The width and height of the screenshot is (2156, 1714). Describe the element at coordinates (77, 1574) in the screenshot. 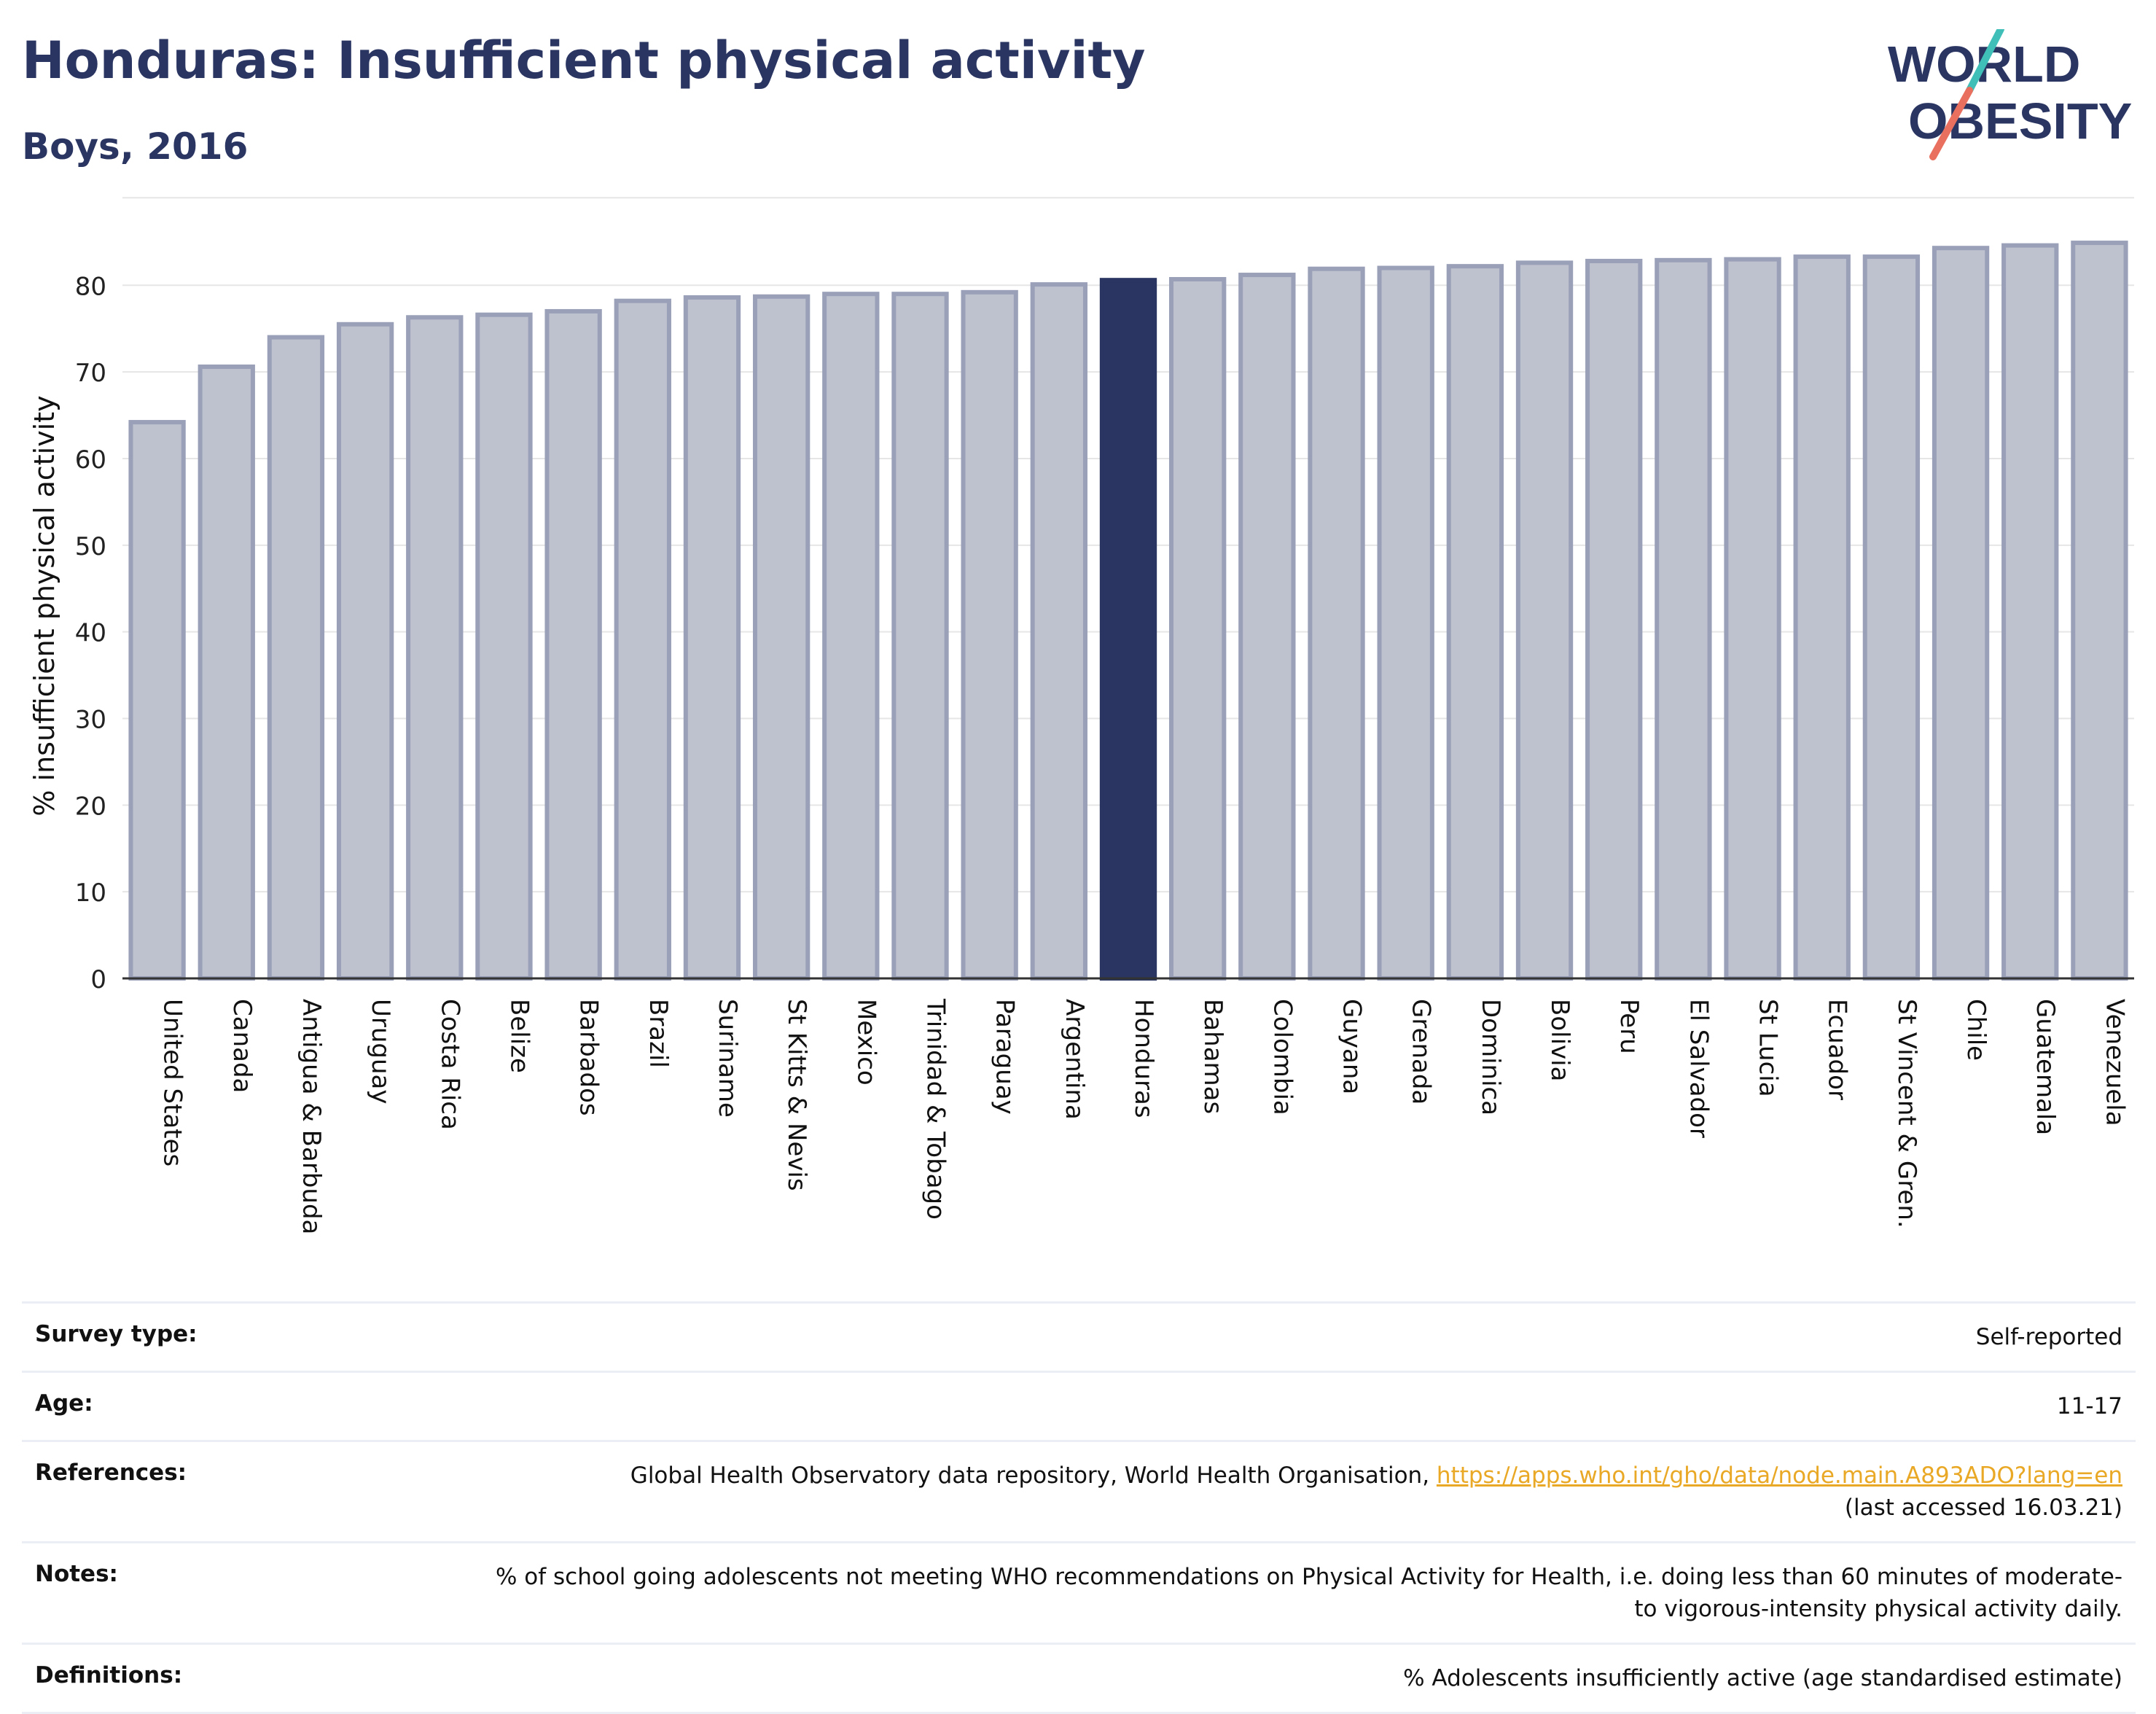

I see `info-label: Notes:` at that location.